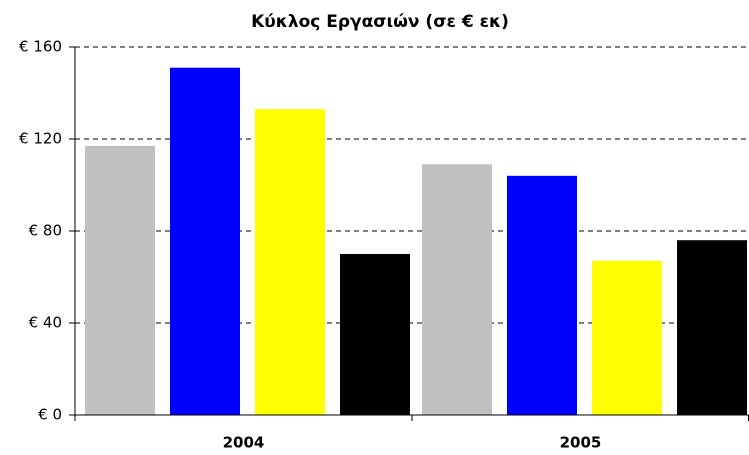  What do you see at coordinates (40, 139) in the screenshot?
I see `y-tick-label: € 120` at bounding box center [40, 139].